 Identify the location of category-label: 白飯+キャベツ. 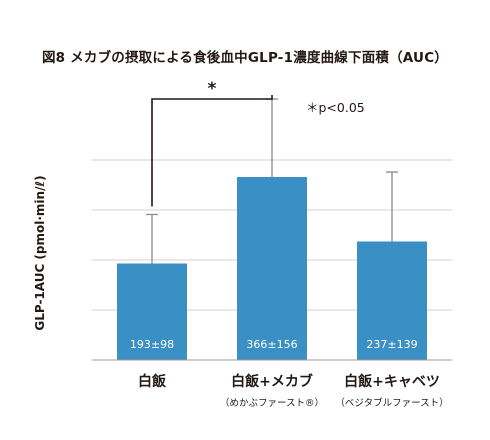
(392, 381).